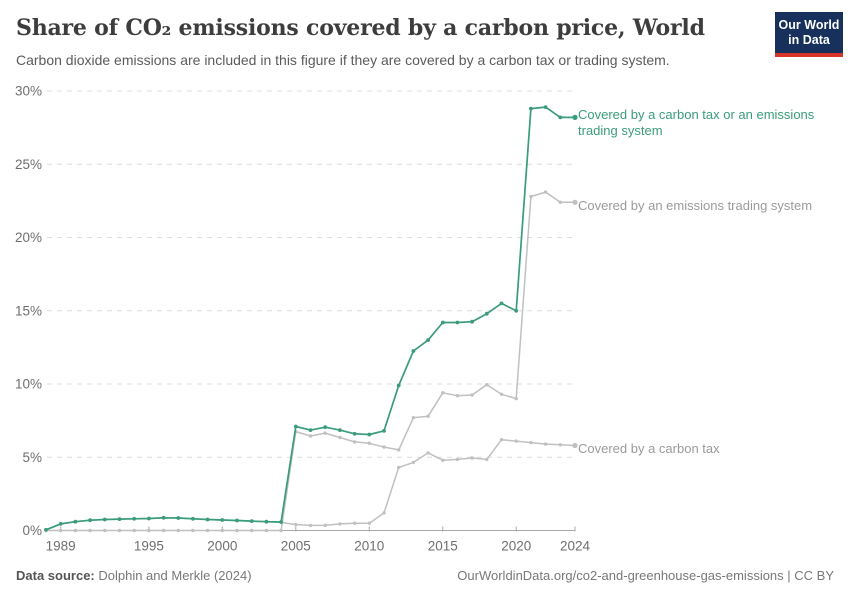 The width and height of the screenshot is (850, 600). Describe the element at coordinates (809, 34) in the screenshot. I see `owid-logo: Our World in Data` at that location.